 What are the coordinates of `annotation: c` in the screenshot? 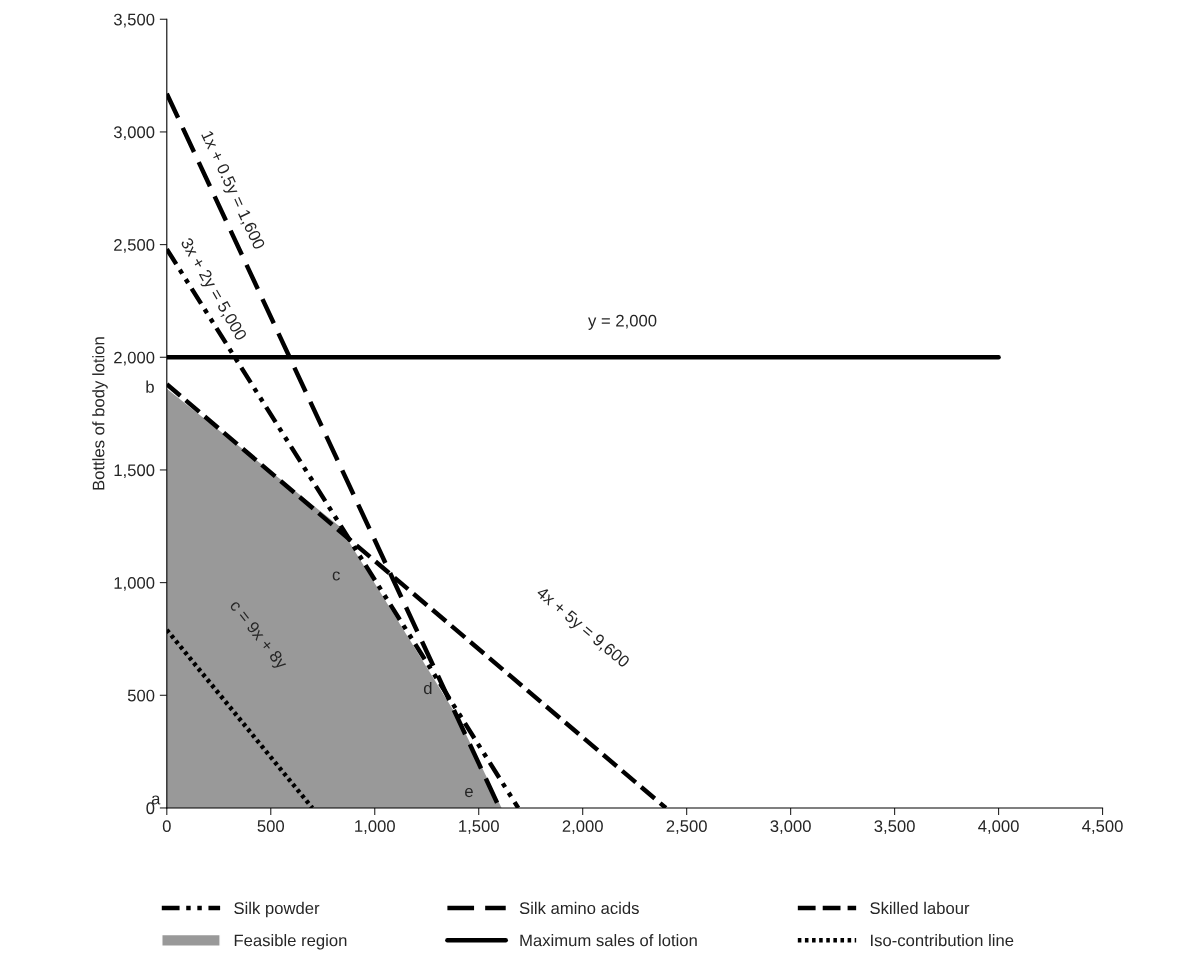 It's located at (336, 576).